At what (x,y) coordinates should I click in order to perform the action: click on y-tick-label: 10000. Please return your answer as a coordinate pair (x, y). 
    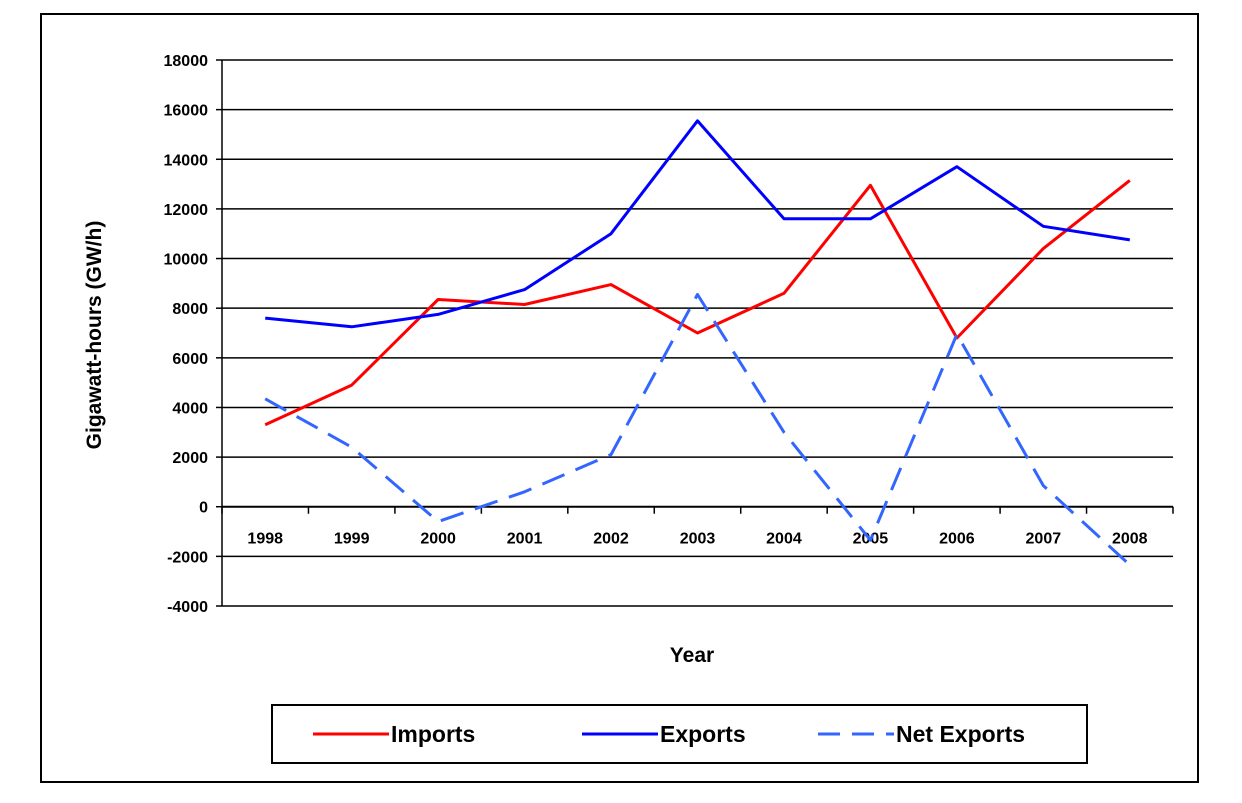
    Looking at the image, I should click on (186, 260).